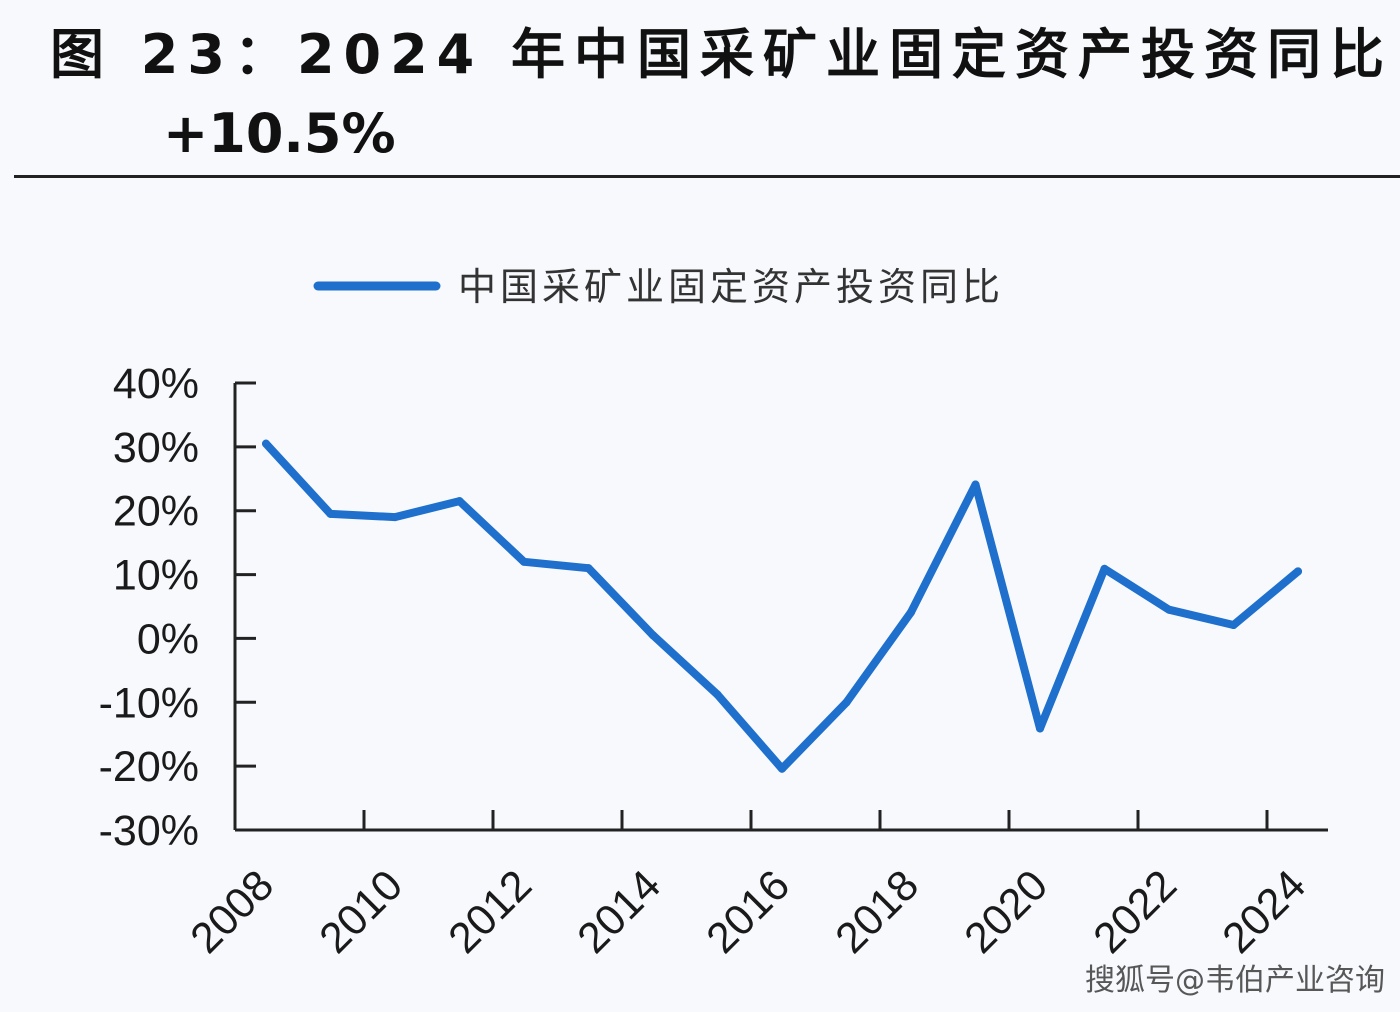 Image resolution: width=1400 pixels, height=1012 pixels. I want to click on y-tick-label: 10%, so click(156, 576).